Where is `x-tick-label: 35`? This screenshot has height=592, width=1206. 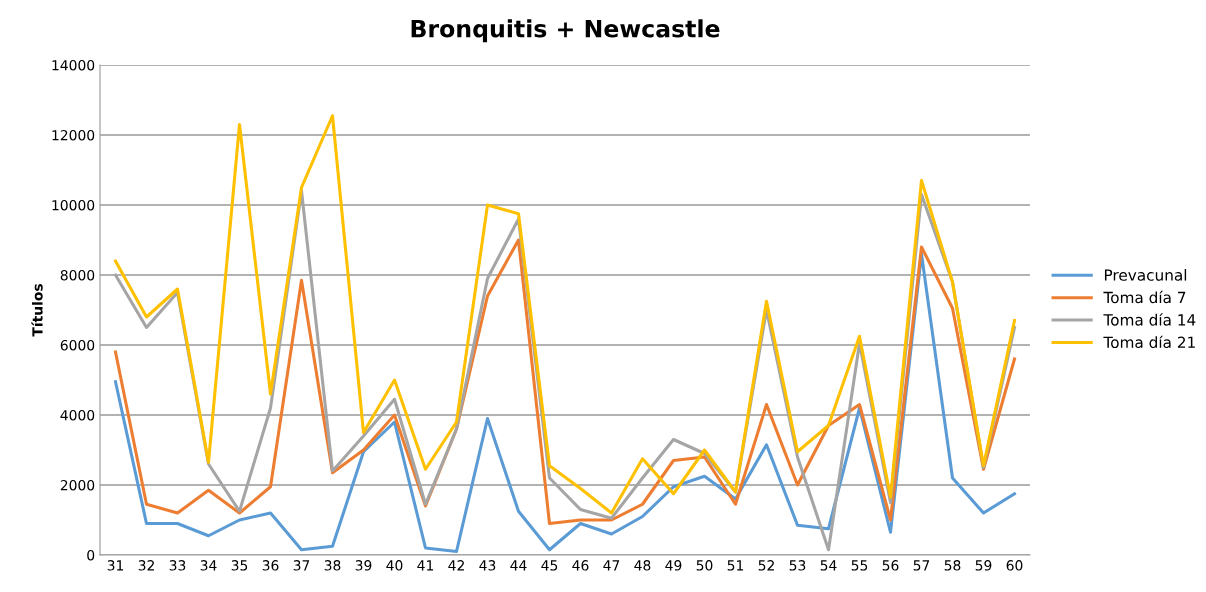 x-tick-label: 35 is located at coordinates (239, 565).